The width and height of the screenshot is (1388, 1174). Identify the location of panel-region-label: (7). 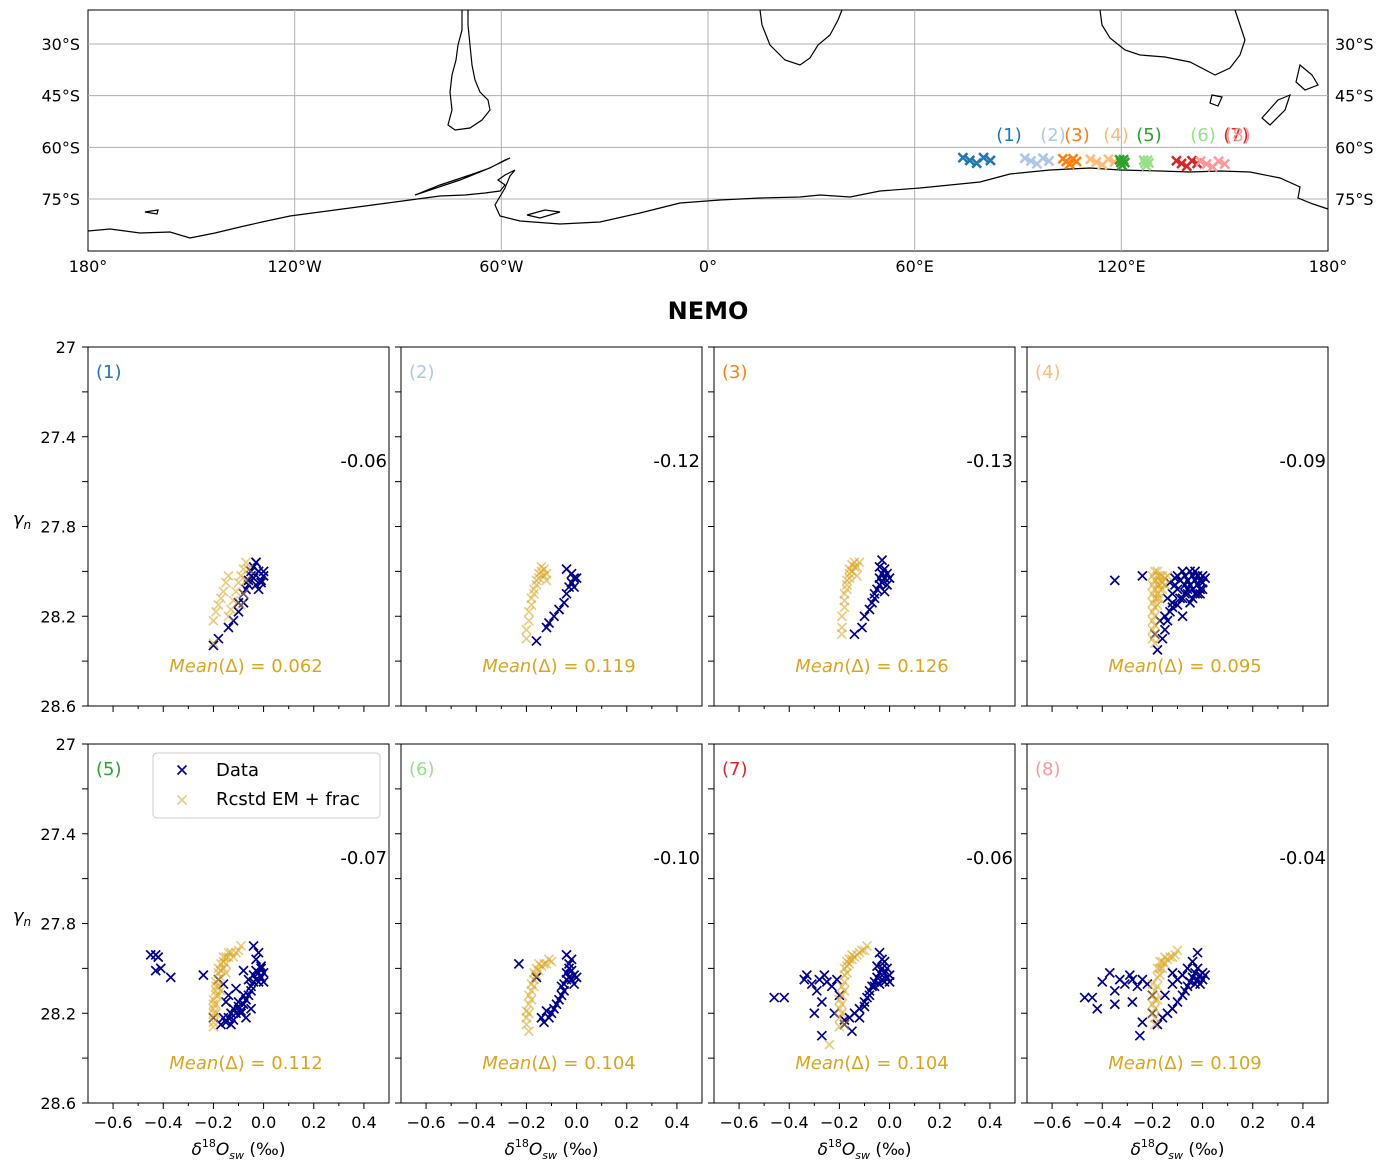
(735, 769).